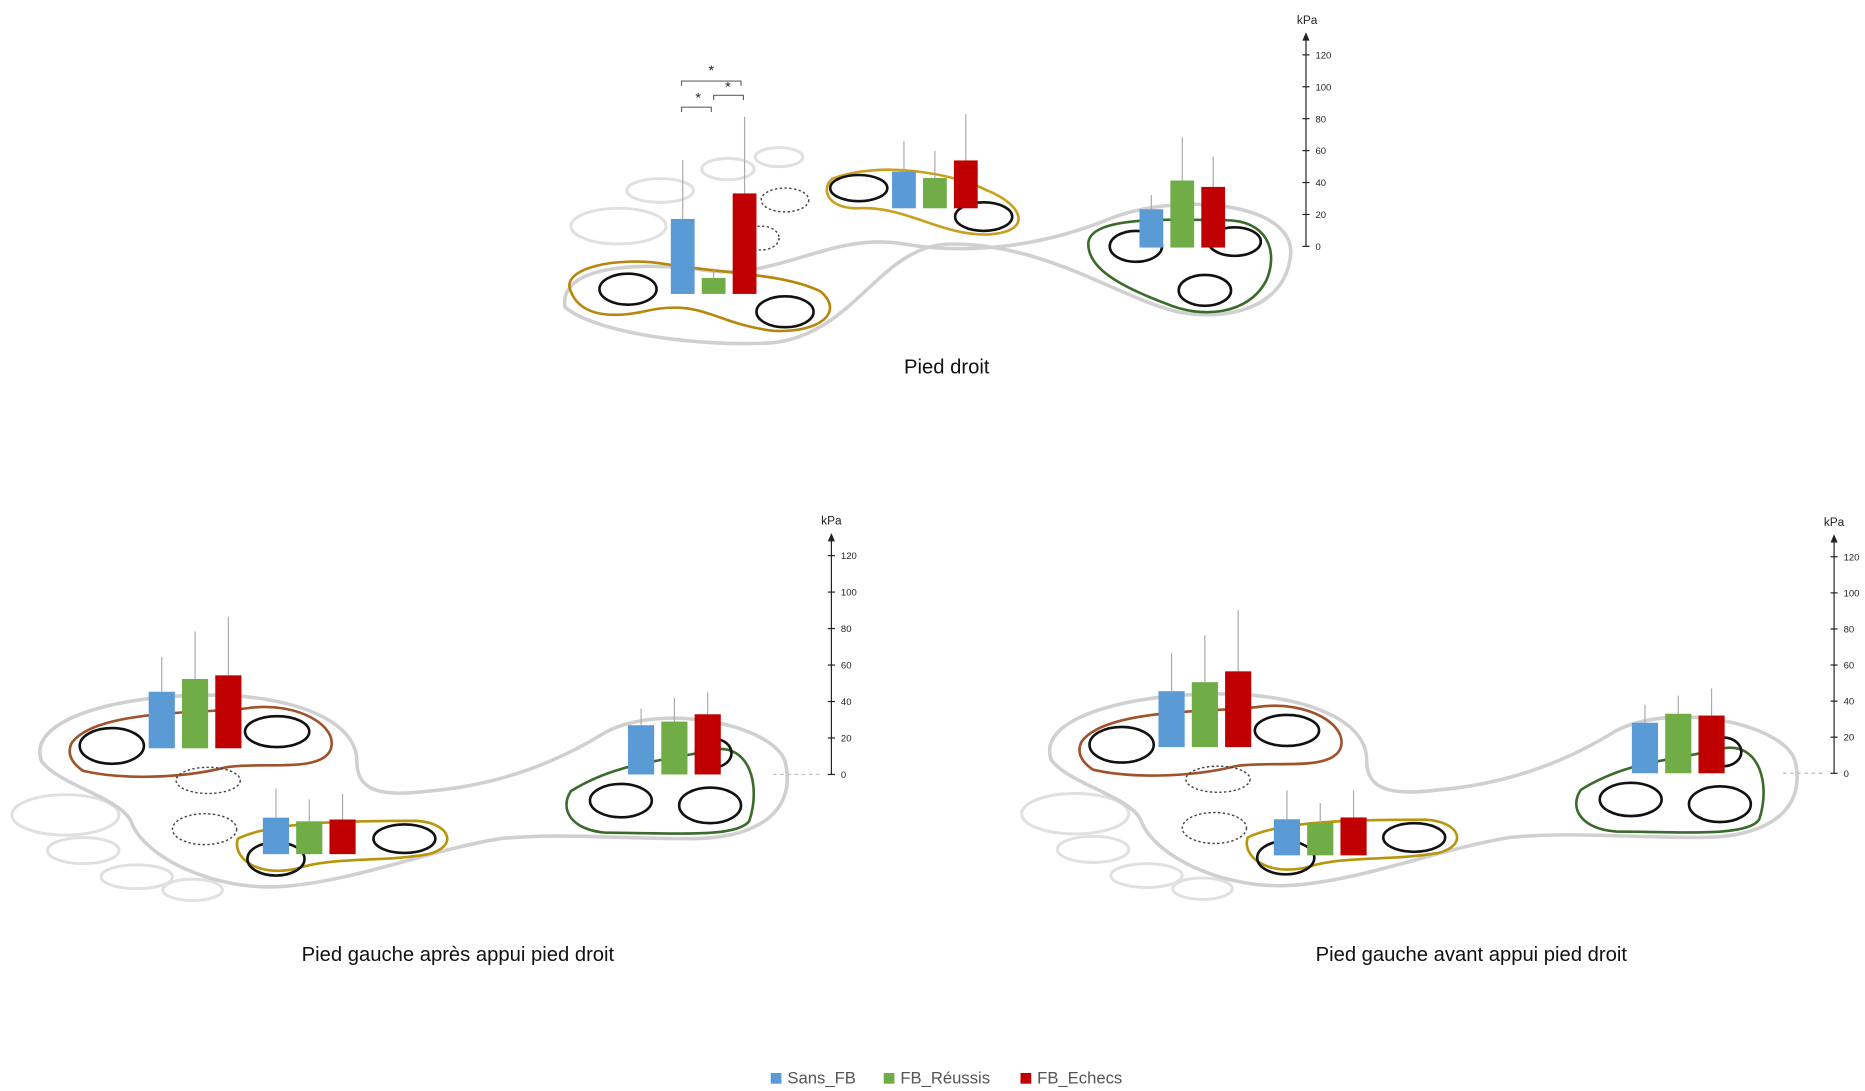  Describe the element at coordinates (399, 798) in the screenshot. I see `foot-left` at that location.